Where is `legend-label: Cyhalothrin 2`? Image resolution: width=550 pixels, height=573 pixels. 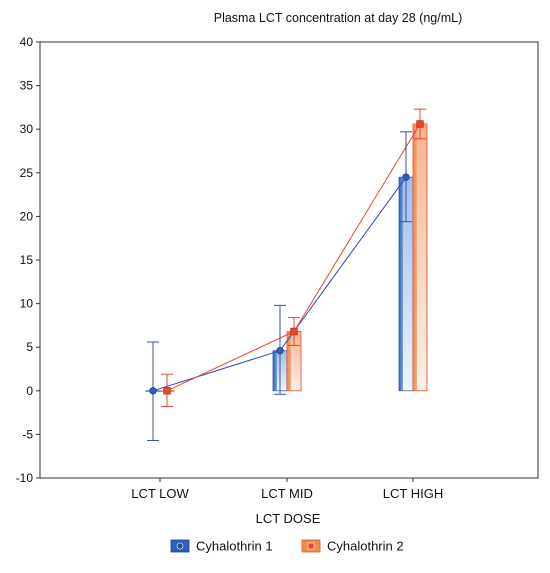
legend-label: Cyhalothrin 2 is located at coordinates (365, 546).